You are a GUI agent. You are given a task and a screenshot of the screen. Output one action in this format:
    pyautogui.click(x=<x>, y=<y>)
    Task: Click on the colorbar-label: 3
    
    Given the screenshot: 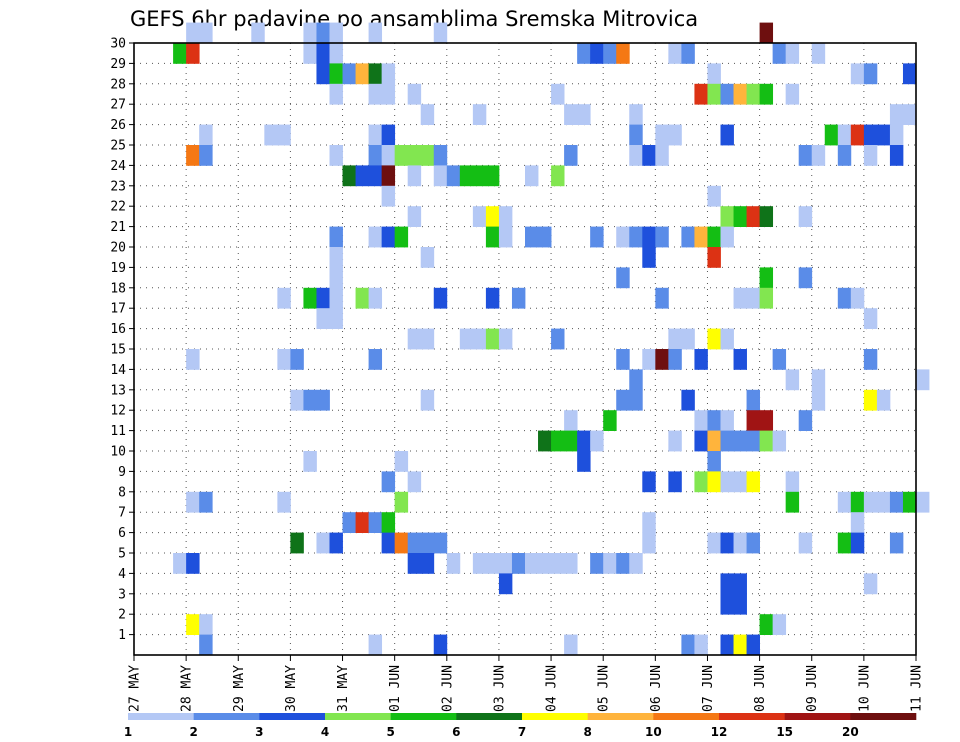 What is the action you would take?
    pyautogui.click(x=259, y=732)
    